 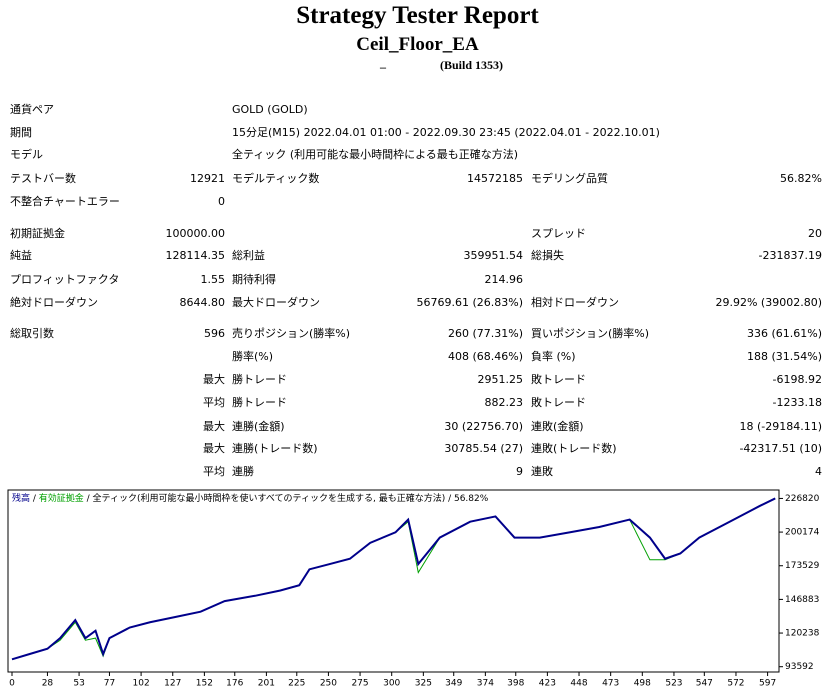 I want to click on row-value: -6198.92, so click(x=797, y=379).